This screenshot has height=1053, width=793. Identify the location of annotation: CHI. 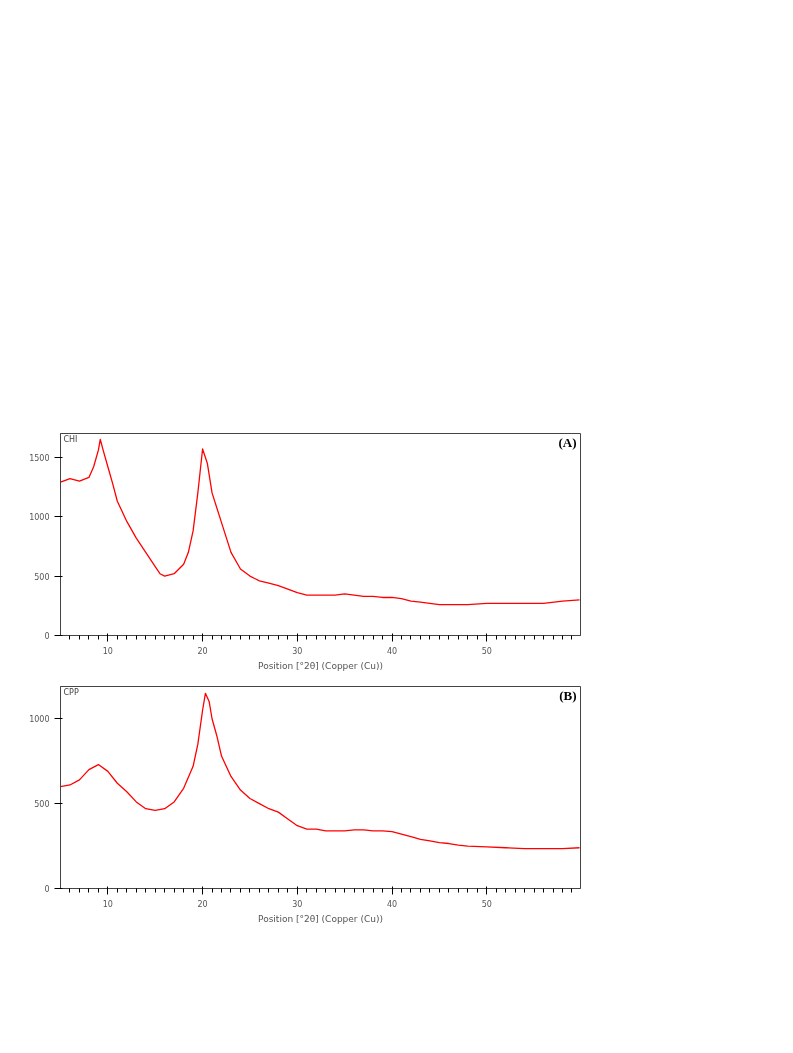
(70, 439).